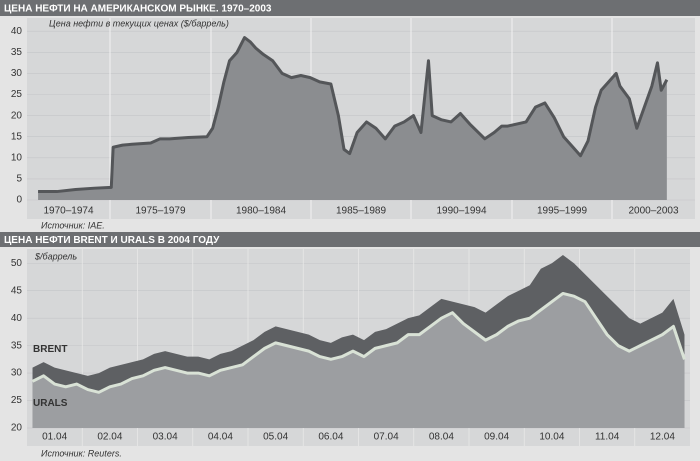 The height and width of the screenshot is (461, 700). Describe the element at coordinates (50, 403) in the screenshot. I see `series-label: URALS` at that location.